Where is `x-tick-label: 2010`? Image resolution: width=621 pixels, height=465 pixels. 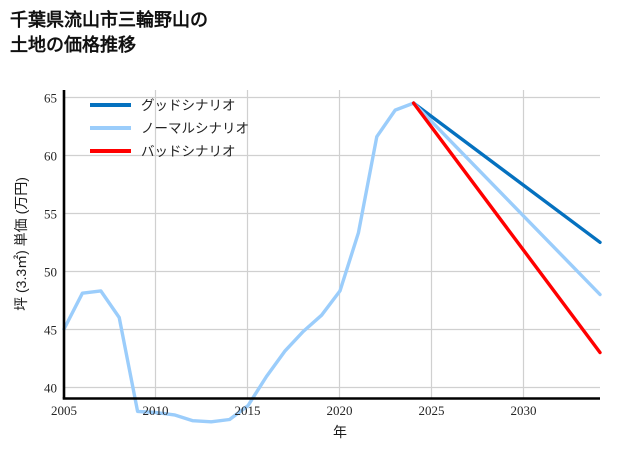
x-tick-label: 2010 is located at coordinates (156, 410).